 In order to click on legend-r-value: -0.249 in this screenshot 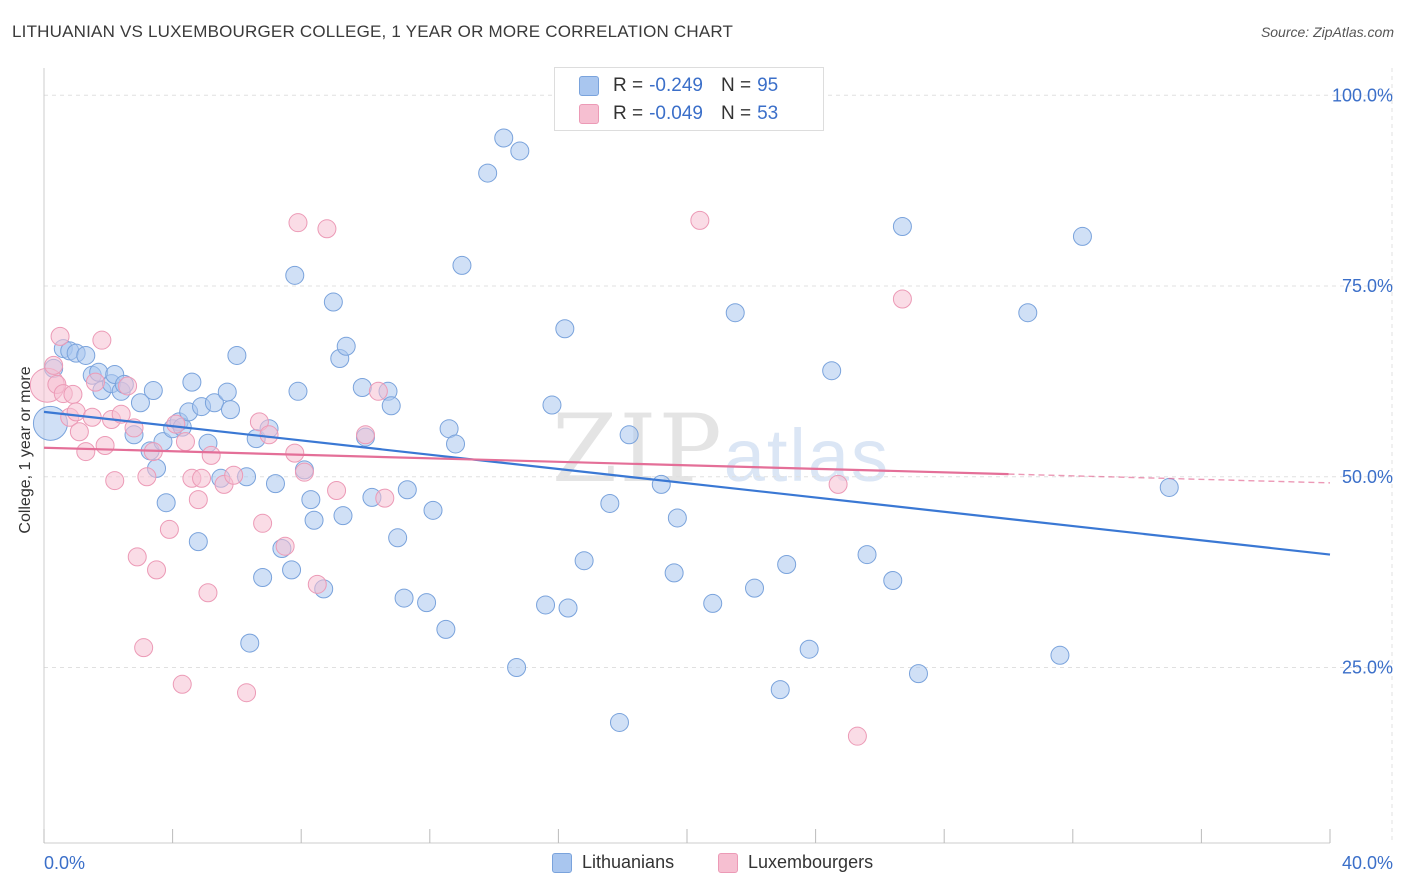, I will do `click(676, 85)`.